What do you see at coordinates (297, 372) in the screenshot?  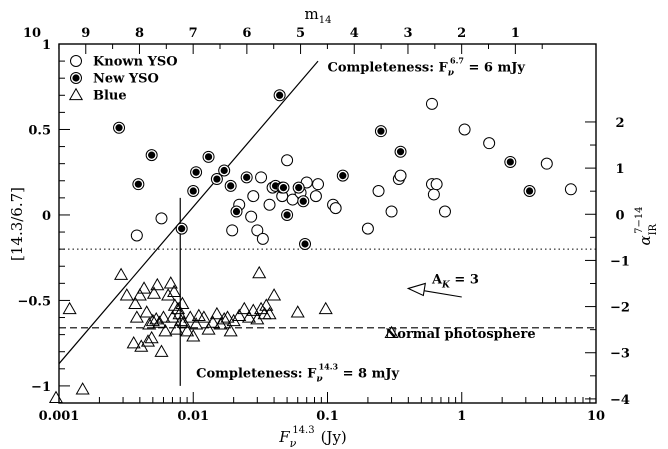 I see `completeness-14-3-label: Completeness: Fν14.3 = 8 mJy` at bounding box center [297, 372].